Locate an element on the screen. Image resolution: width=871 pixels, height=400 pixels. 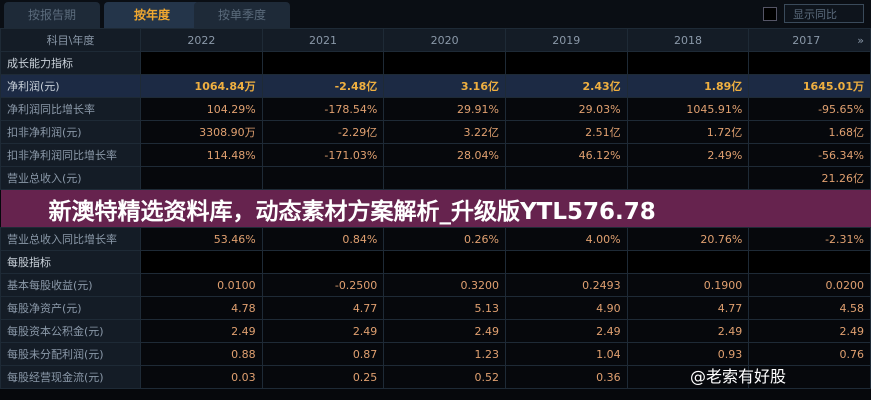
banner-row: 新澳特精选资料库，动态素材方案解析_升级版YTL576.78 is located at coordinates (435, 208).